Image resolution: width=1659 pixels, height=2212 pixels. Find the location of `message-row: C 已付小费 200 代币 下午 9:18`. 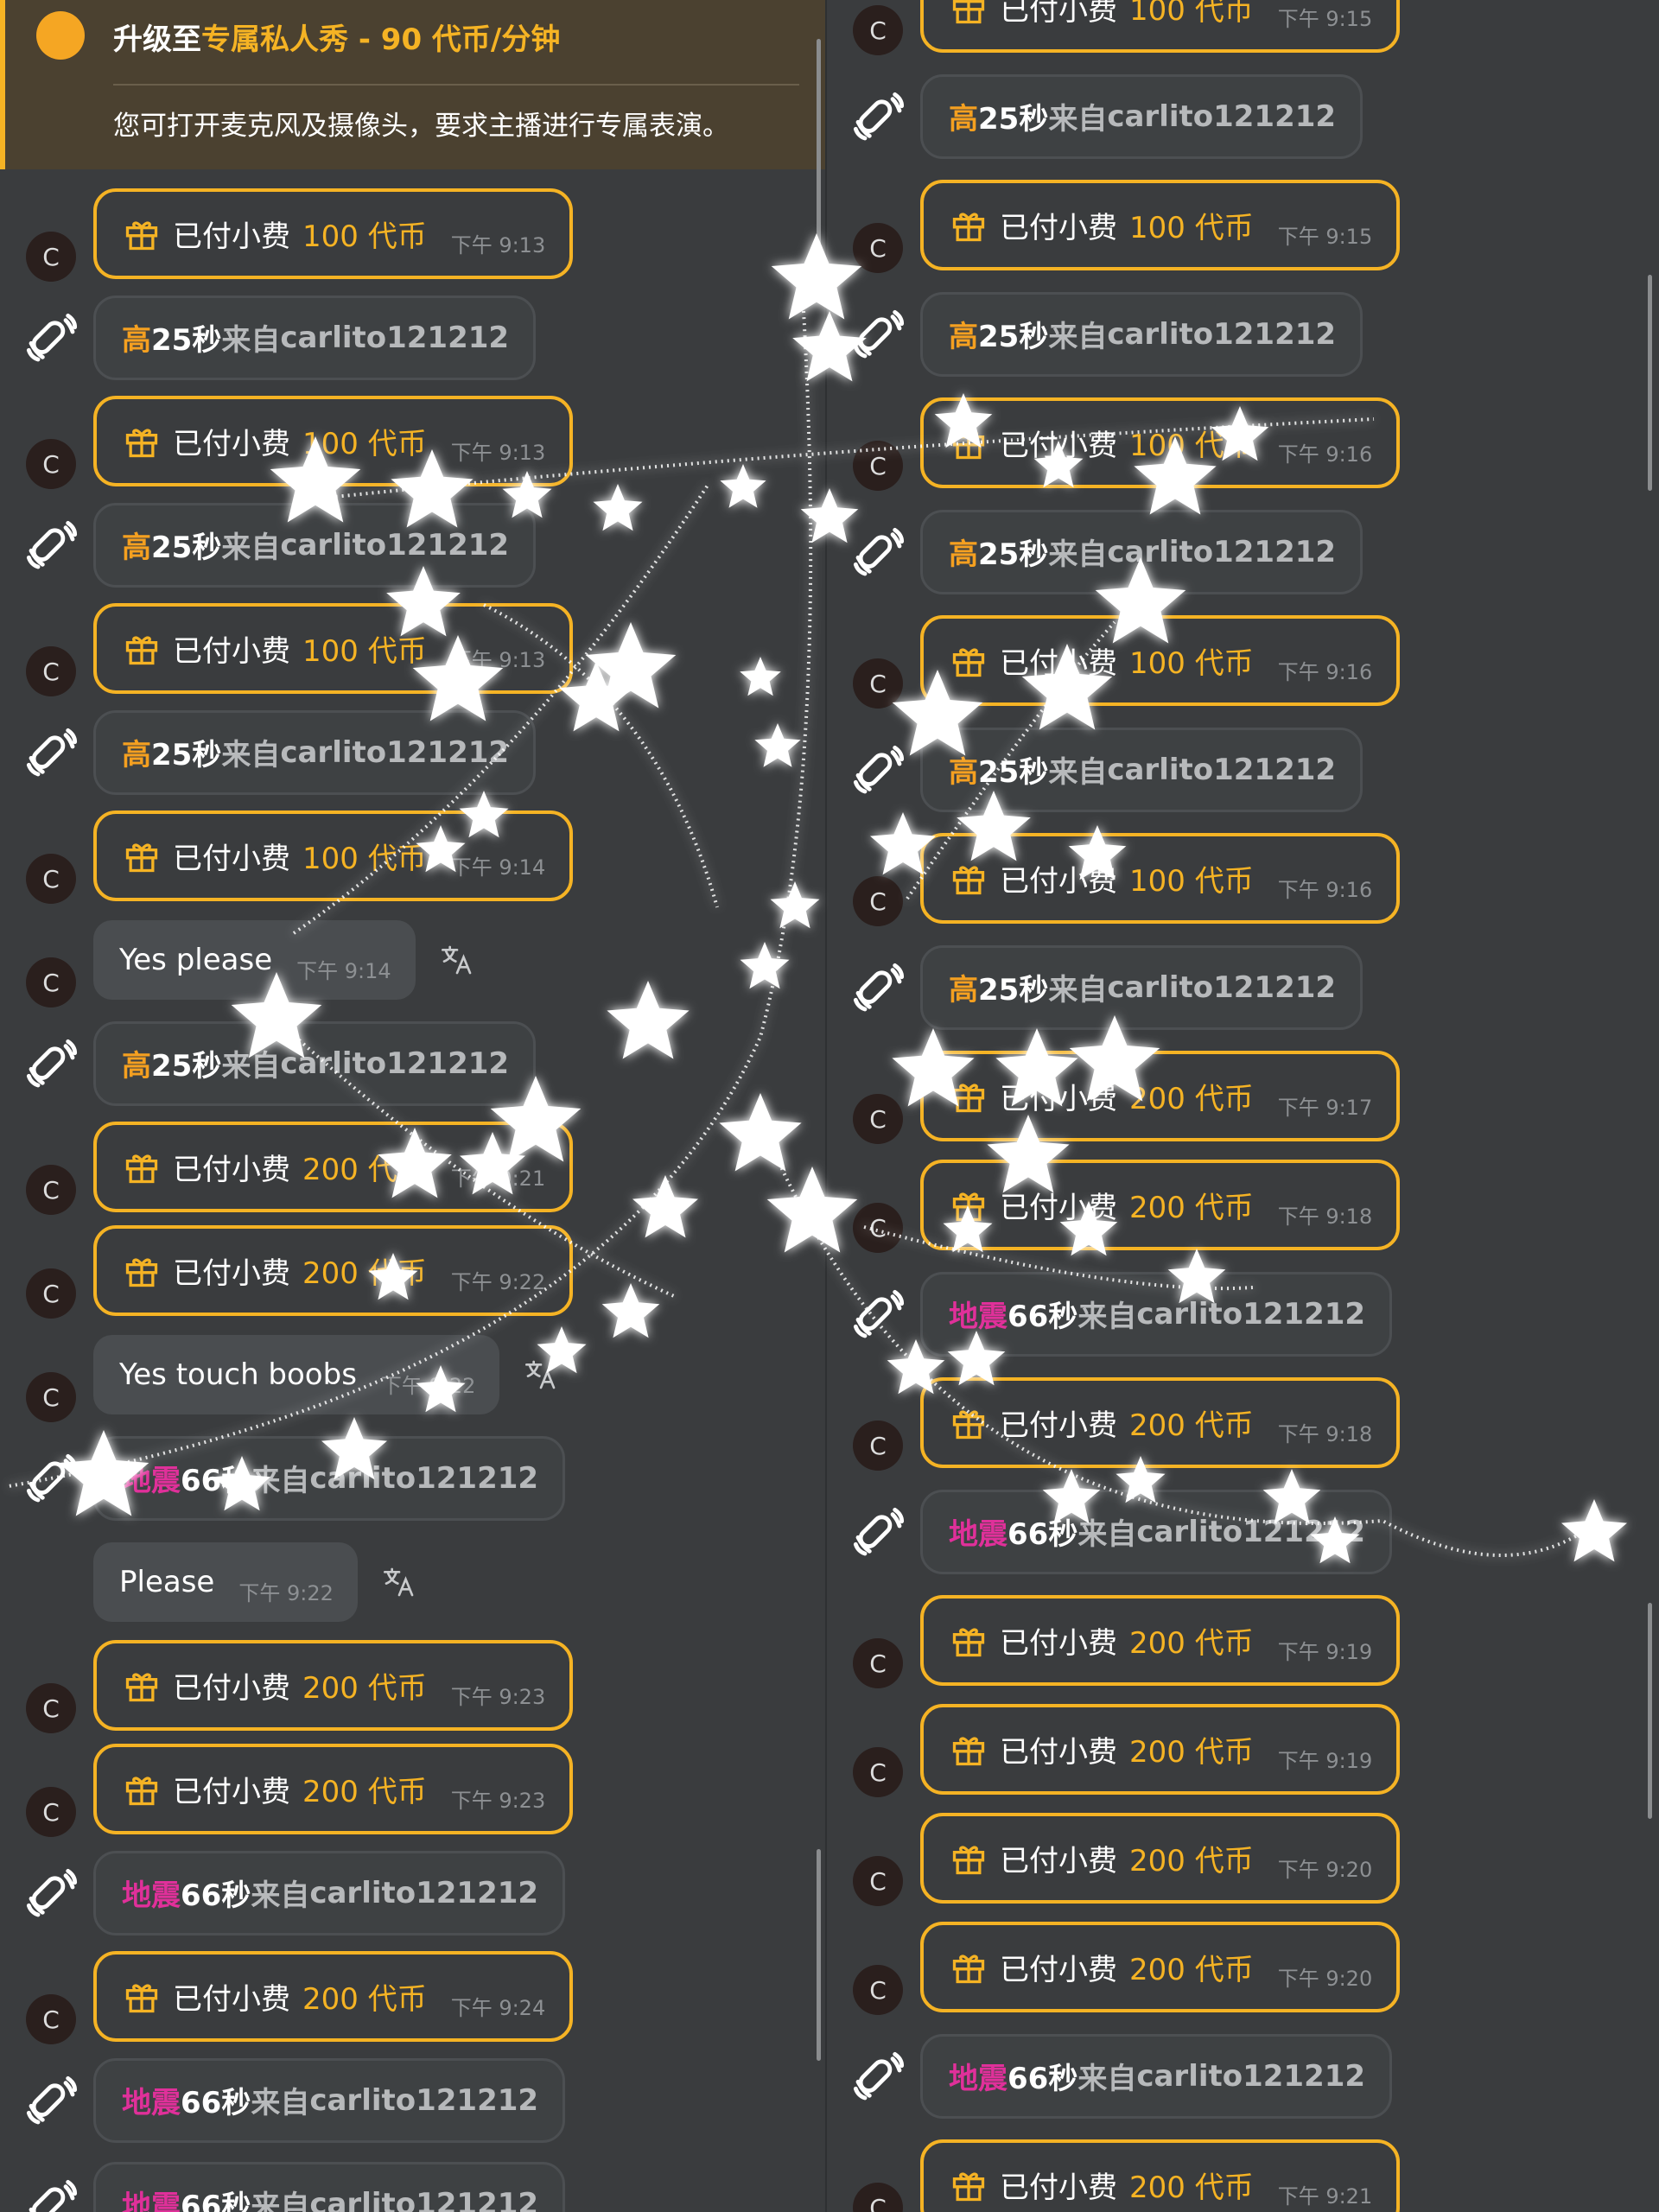

message-row: C 已付小费 200 代币 下午 9:18 is located at coordinates (1243, 1206).